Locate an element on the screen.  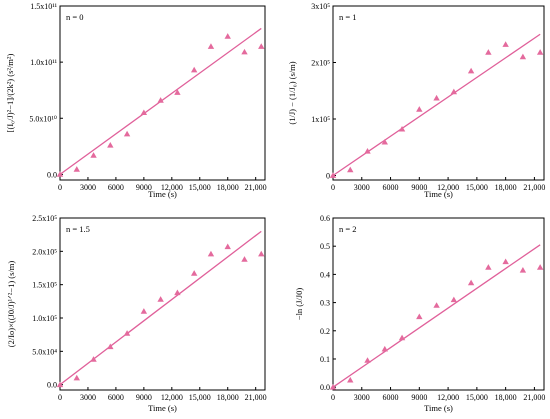
y-tick-label: 0.0 is located at coordinates (52, 174).